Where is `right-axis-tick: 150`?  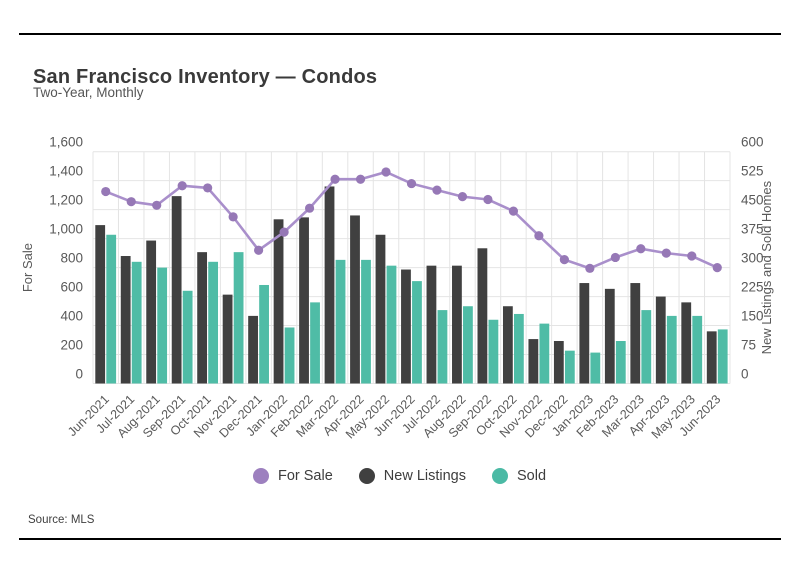
right-axis-tick: 150 is located at coordinates (752, 316).